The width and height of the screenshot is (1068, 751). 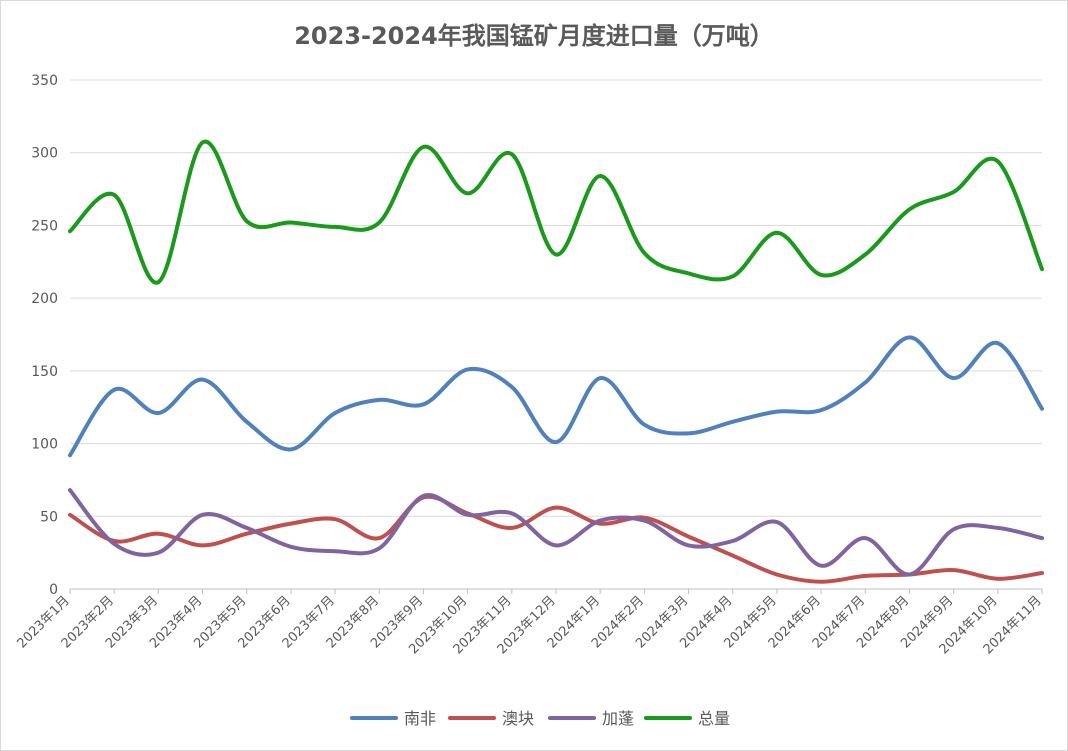 What do you see at coordinates (618, 718) in the screenshot?
I see `legend-label-3: 加蓬` at bounding box center [618, 718].